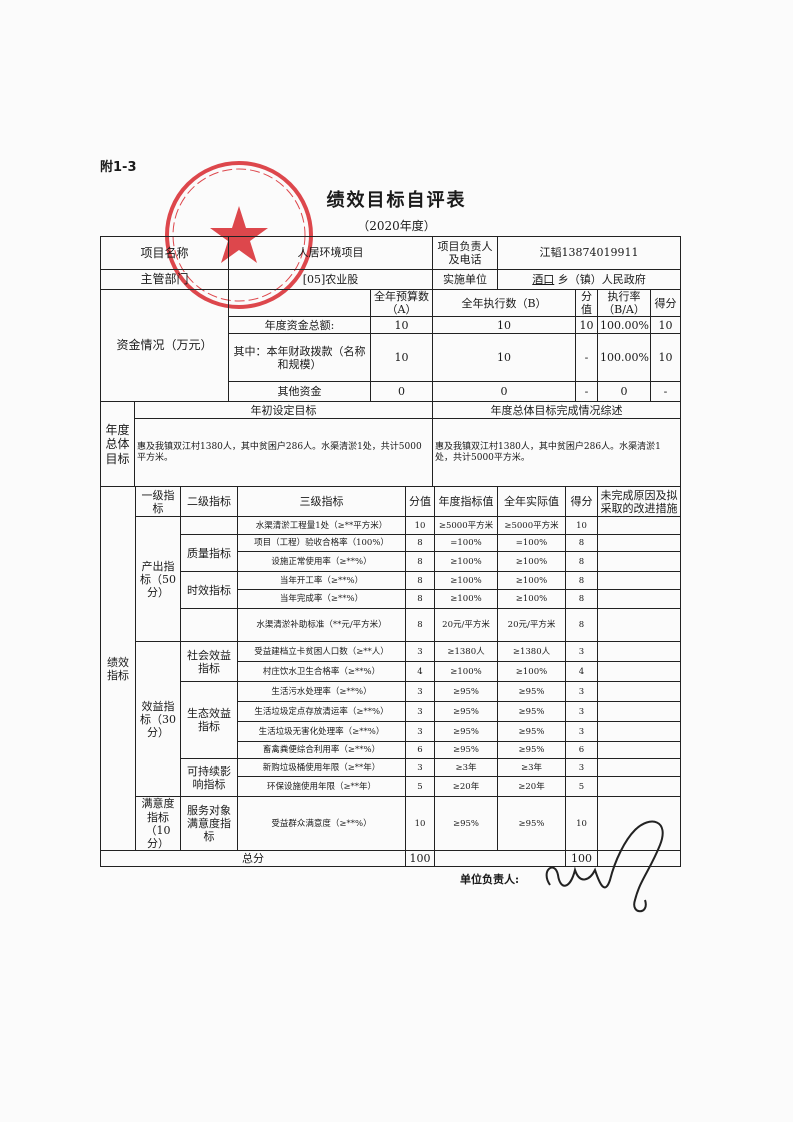 This screenshot has width=793, height=1122. Describe the element at coordinates (158, 502) in the screenshot. I see `indicator-header: 一级指标` at that location.